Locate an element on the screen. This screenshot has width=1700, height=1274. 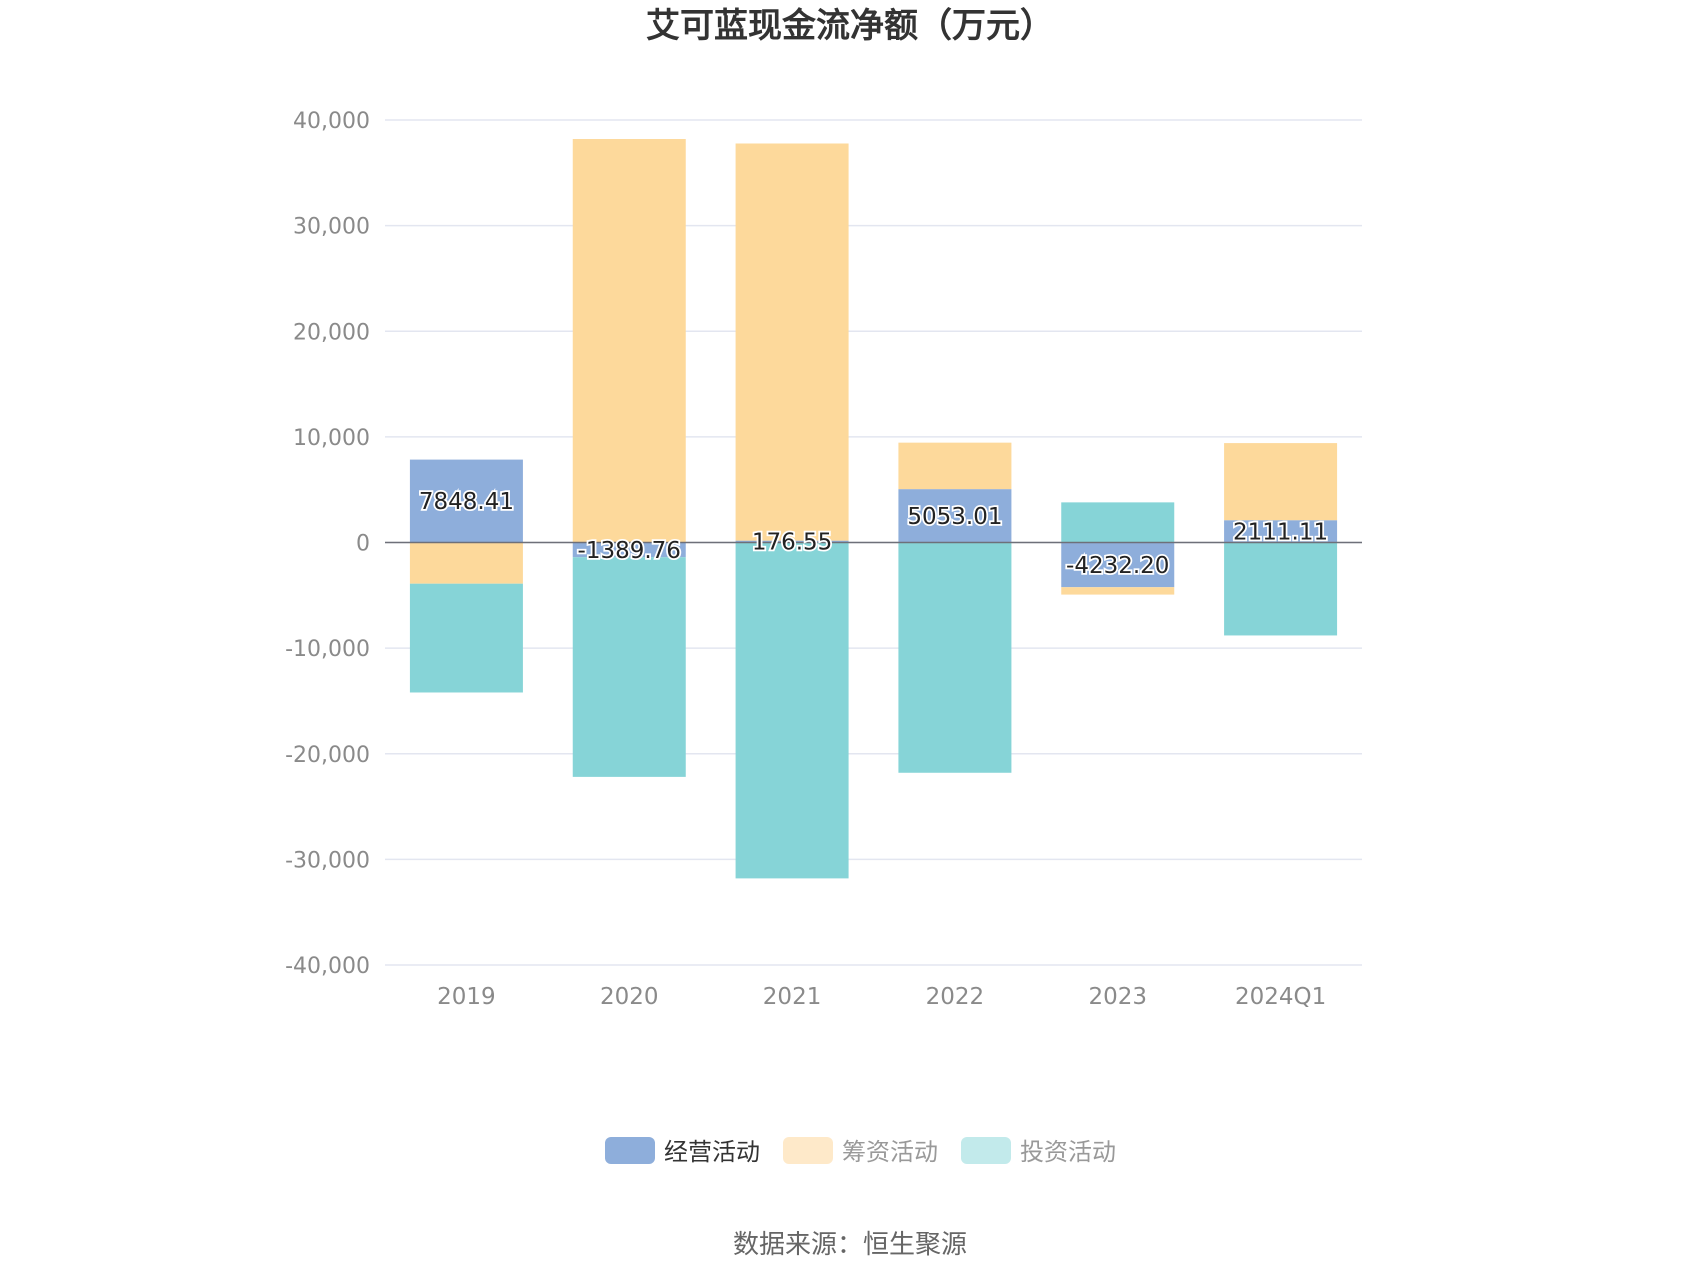
legend-label: 投资活动 is located at coordinates (1068, 1152).